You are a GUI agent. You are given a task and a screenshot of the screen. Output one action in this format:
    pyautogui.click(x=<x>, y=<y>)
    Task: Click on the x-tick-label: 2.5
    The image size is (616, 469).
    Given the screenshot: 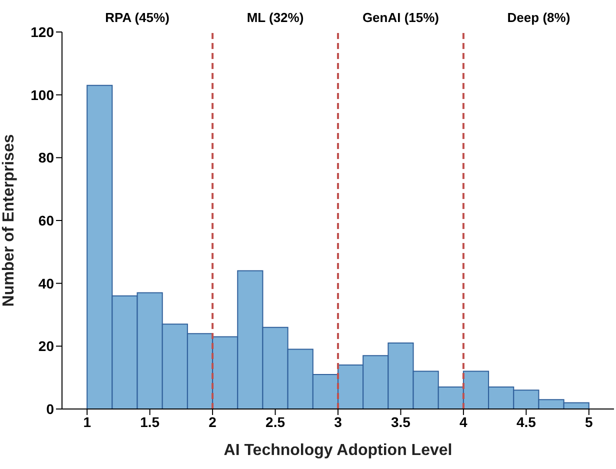 What is the action you would take?
    pyautogui.click(x=276, y=422)
    